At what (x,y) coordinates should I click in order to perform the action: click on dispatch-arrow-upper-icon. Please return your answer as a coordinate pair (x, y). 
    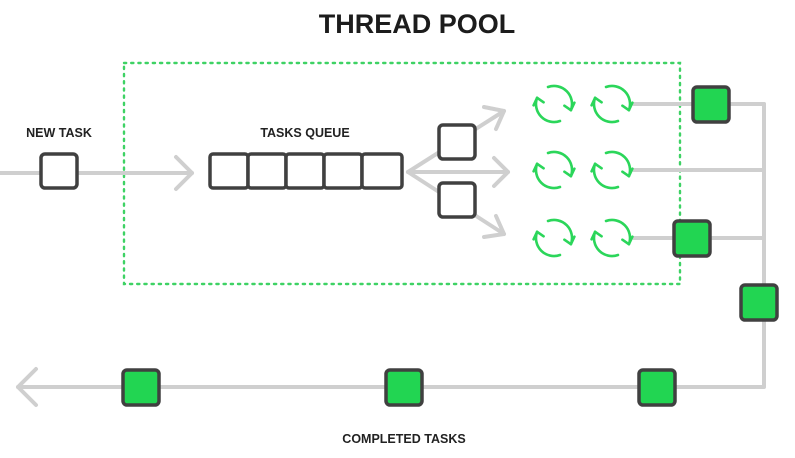
    Looking at the image, I should click on (494, 118).